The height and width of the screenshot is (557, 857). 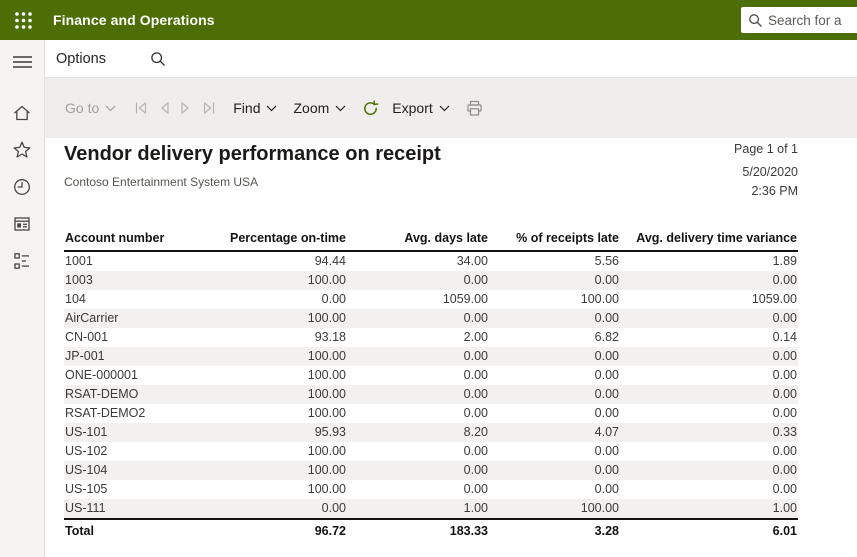 What do you see at coordinates (81, 58) in the screenshot?
I see `options-tab: Options` at bounding box center [81, 58].